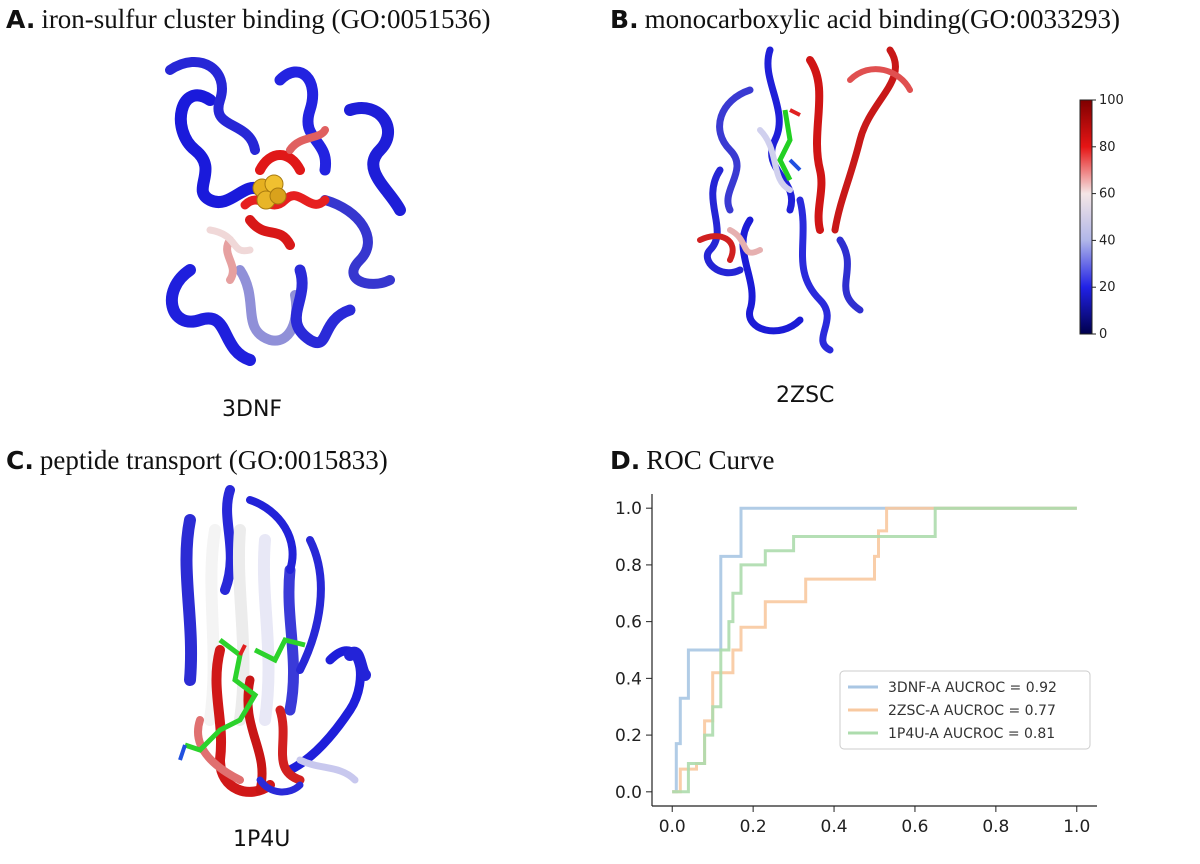  Describe the element at coordinates (628, 793) in the screenshot. I see `y-tick-label: 0.0` at that location.